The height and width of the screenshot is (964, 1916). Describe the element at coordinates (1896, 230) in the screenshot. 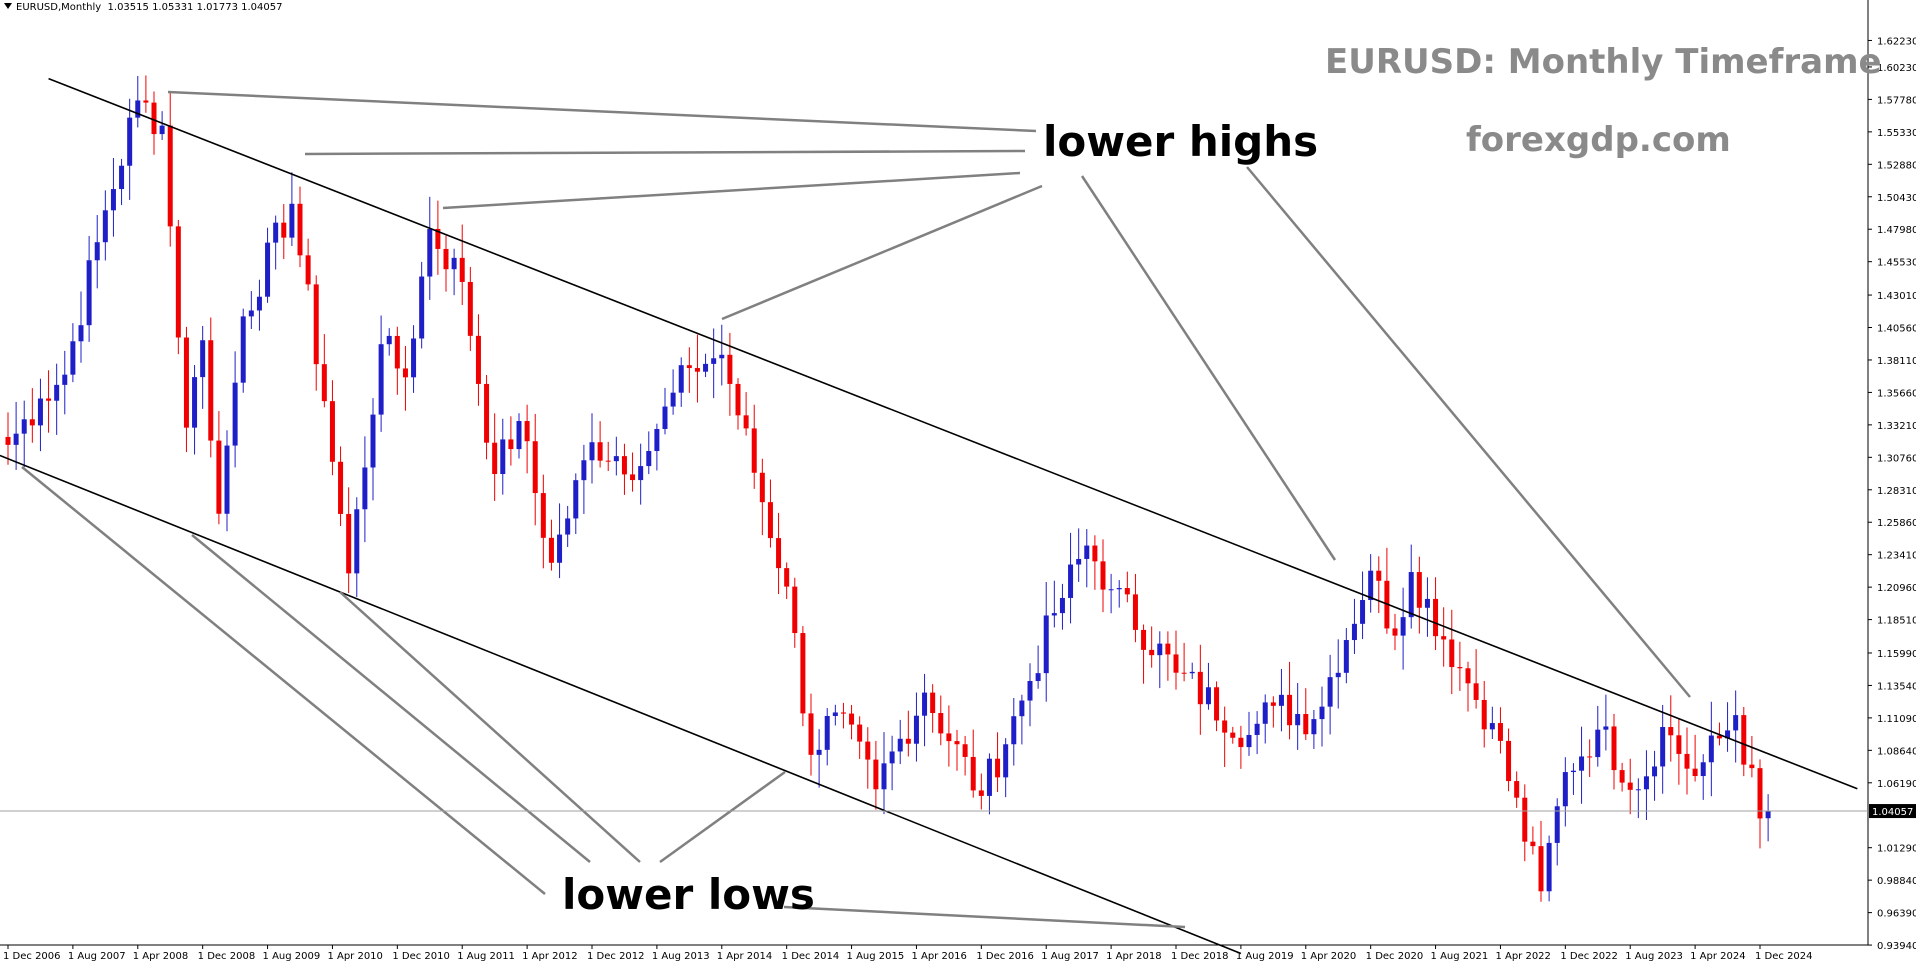

I see `y-tick-label: 1.47980` at that location.